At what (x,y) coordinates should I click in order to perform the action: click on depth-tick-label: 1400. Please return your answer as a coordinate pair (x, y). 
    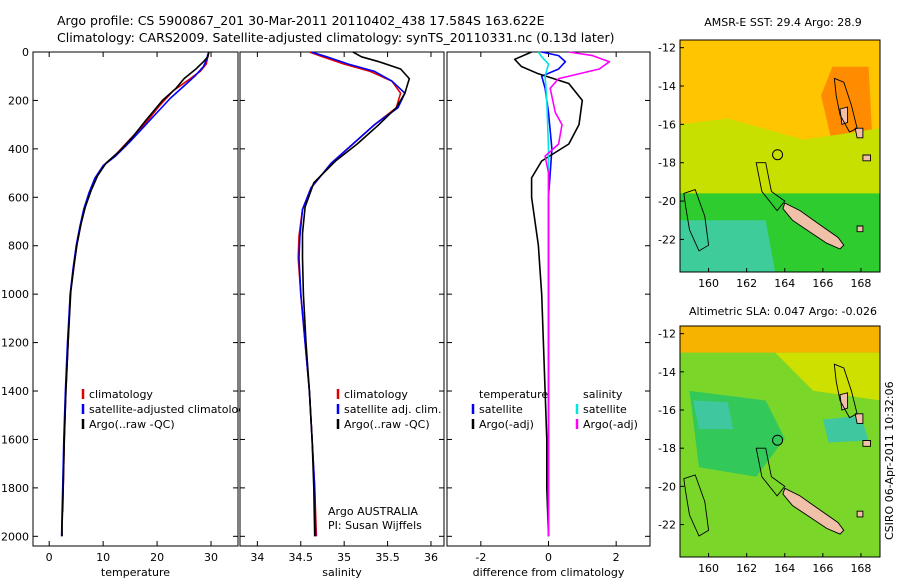
    Looking at the image, I should click on (15, 391).